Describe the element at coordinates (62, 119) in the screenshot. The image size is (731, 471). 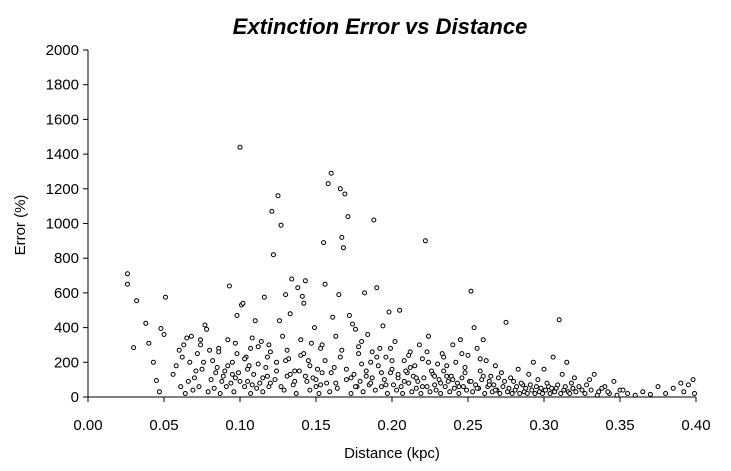
I see `y-tick-label: 1600` at that location.